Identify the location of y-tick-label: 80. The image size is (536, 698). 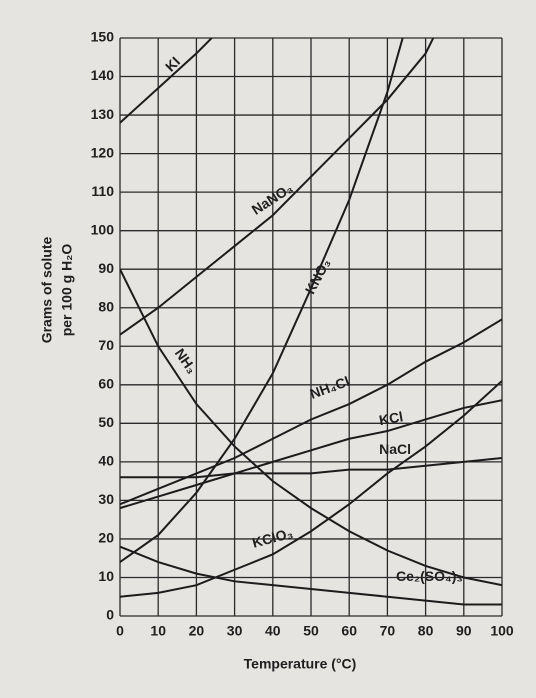
(106, 306).